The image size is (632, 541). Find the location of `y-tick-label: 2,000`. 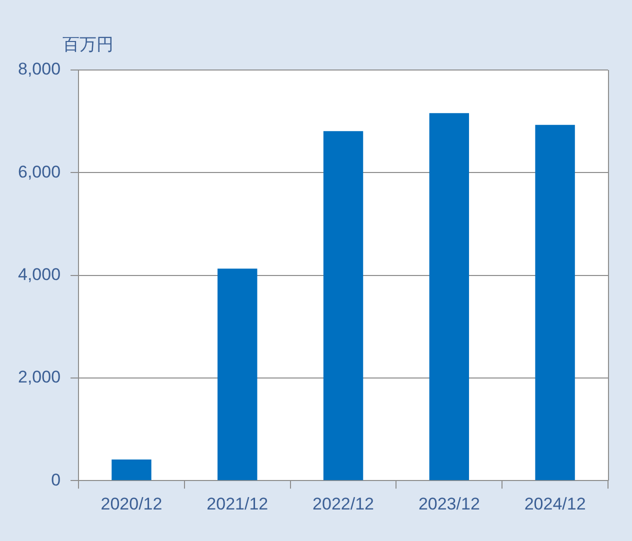

y-tick-label: 2,000 is located at coordinates (39, 377).